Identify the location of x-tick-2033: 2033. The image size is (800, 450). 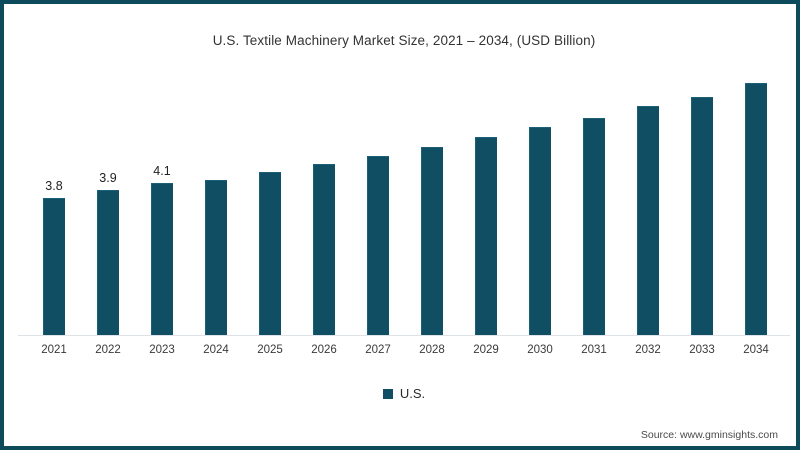
(702, 350).